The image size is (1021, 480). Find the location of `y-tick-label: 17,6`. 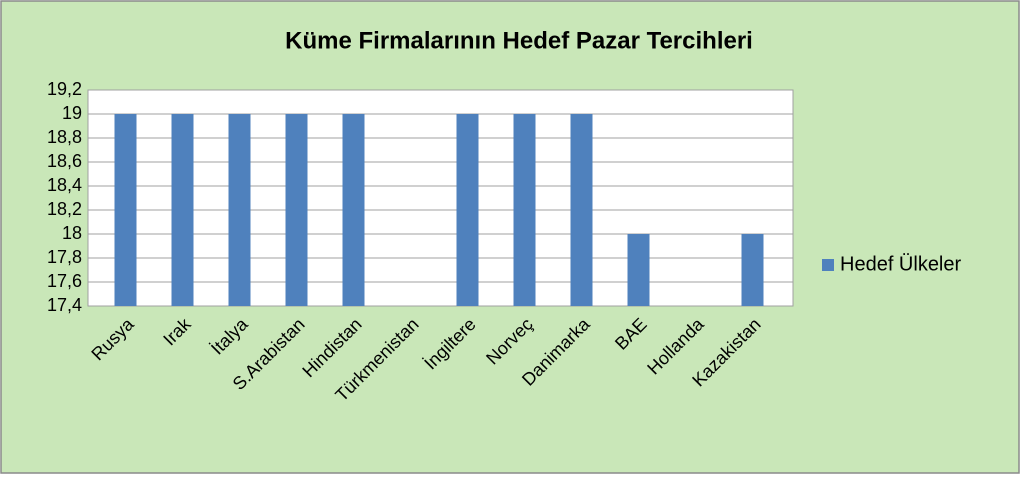

y-tick-label: 17,6 is located at coordinates (64, 281).